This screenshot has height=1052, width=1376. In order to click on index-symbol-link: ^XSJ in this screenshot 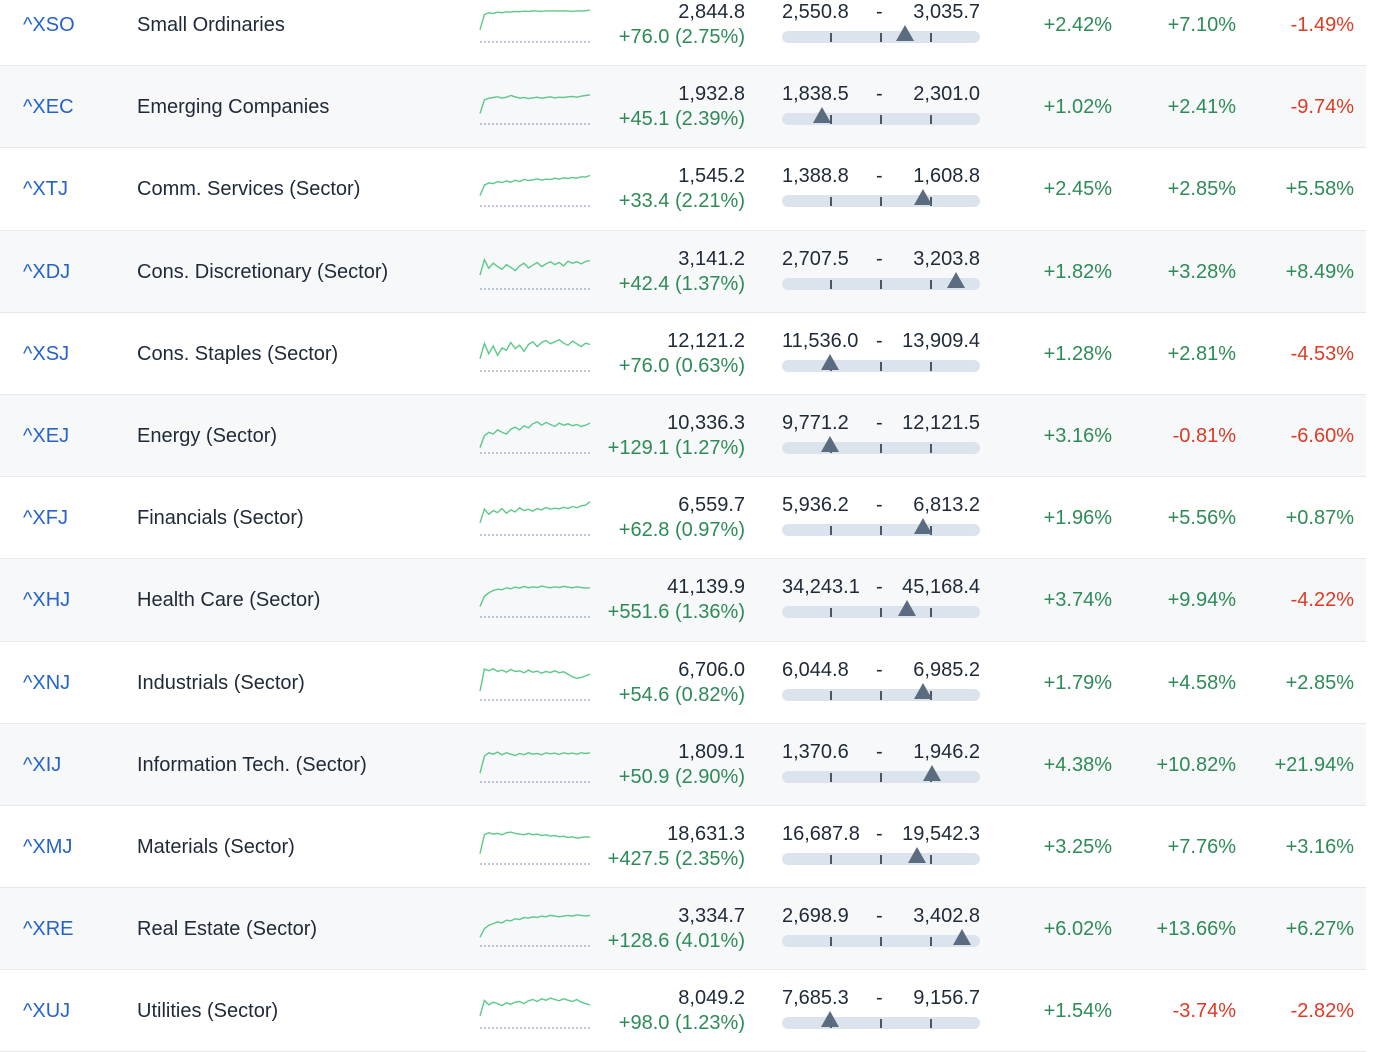, I will do `click(46, 353)`.